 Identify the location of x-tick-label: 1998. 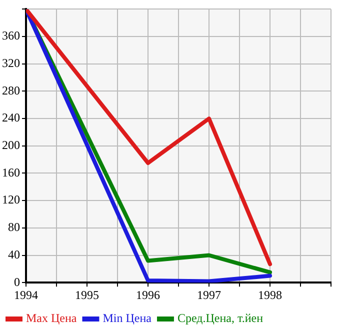
(270, 295).